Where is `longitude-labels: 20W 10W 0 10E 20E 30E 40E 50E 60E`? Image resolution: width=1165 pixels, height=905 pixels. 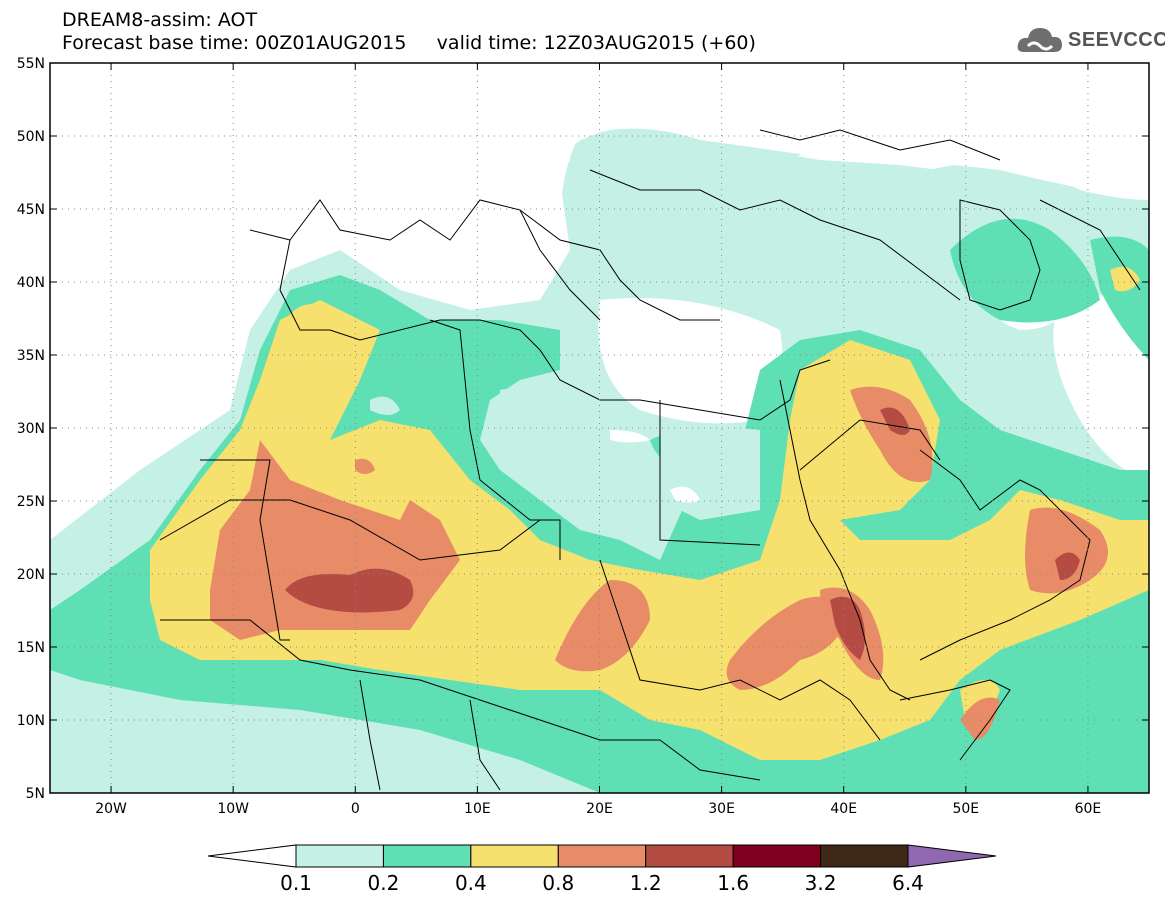
longitude-labels: 20W 10W 0 10E 20E 30E 40E 50E 60E is located at coordinates (598, 809).